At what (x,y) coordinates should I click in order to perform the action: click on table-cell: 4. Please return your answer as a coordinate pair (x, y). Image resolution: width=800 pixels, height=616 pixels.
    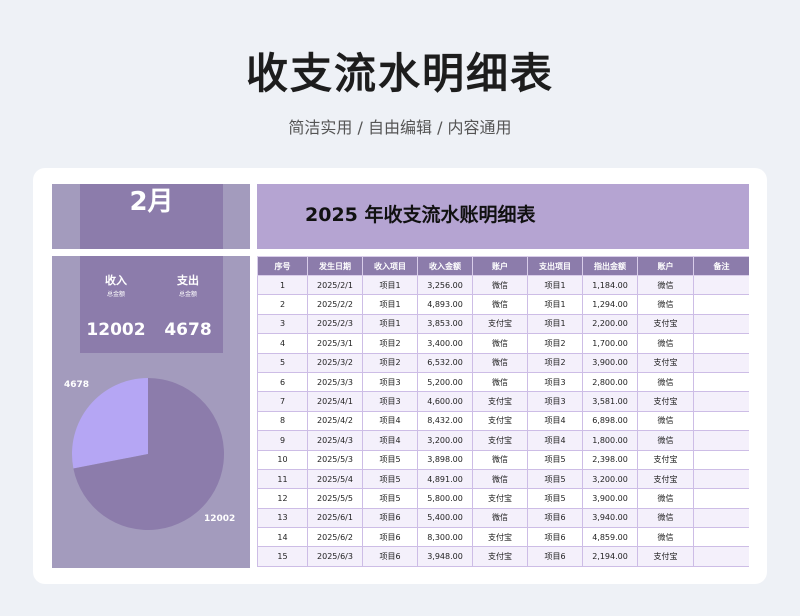
    Looking at the image, I should click on (282, 343).